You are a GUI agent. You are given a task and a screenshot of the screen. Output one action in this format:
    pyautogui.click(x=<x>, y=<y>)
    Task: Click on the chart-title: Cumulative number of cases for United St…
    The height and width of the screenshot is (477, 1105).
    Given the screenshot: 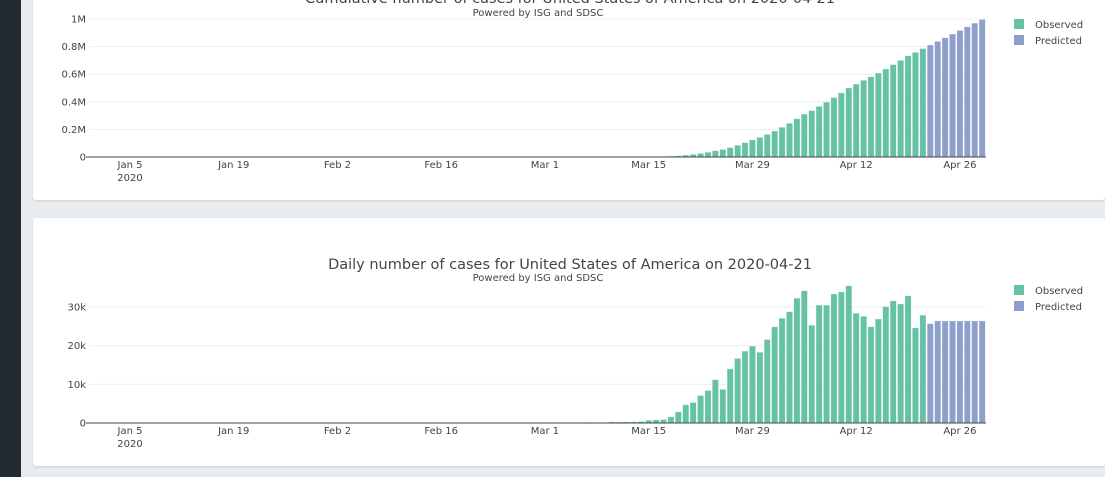 What is the action you would take?
    pyautogui.click(x=570, y=3)
    